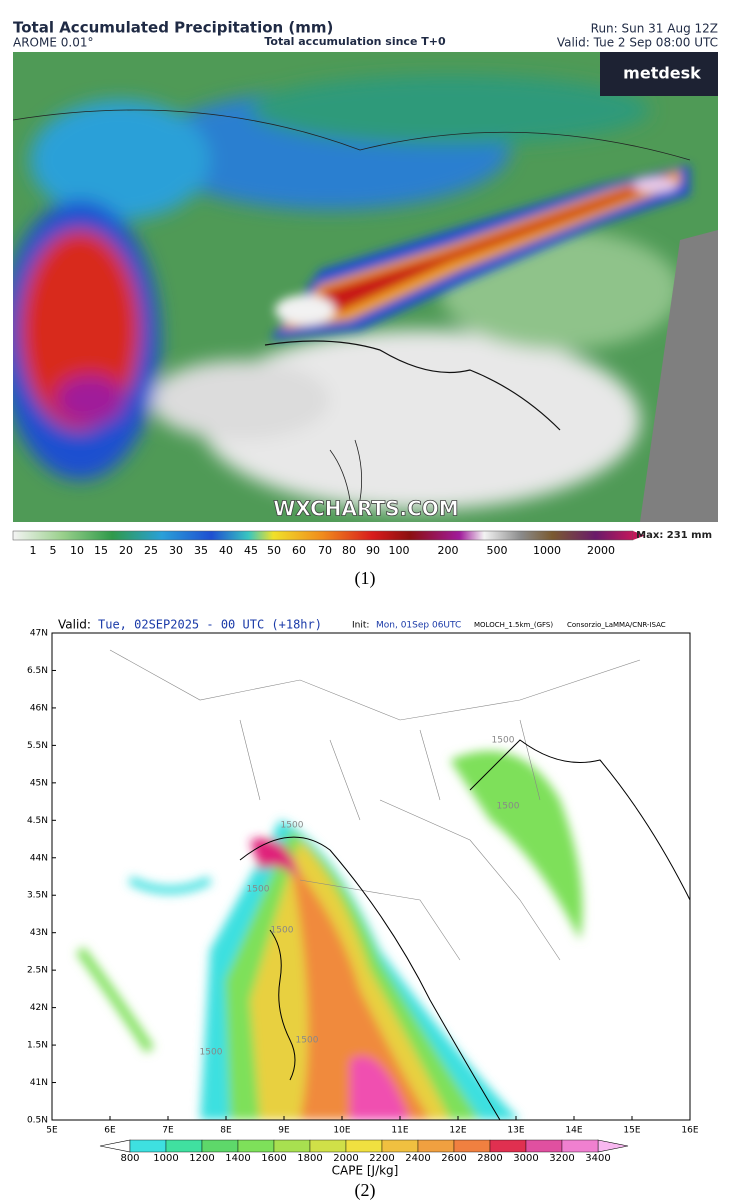 The height and width of the screenshot is (1202, 730). I want to click on colorbar-label: 200, so click(448, 550).